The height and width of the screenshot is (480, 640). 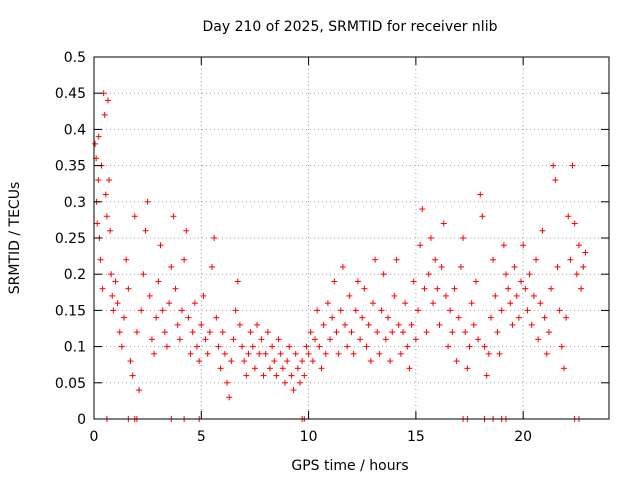 What do you see at coordinates (349, 466) in the screenshot?
I see `x-axis-label: GPS time / hours` at bounding box center [349, 466].